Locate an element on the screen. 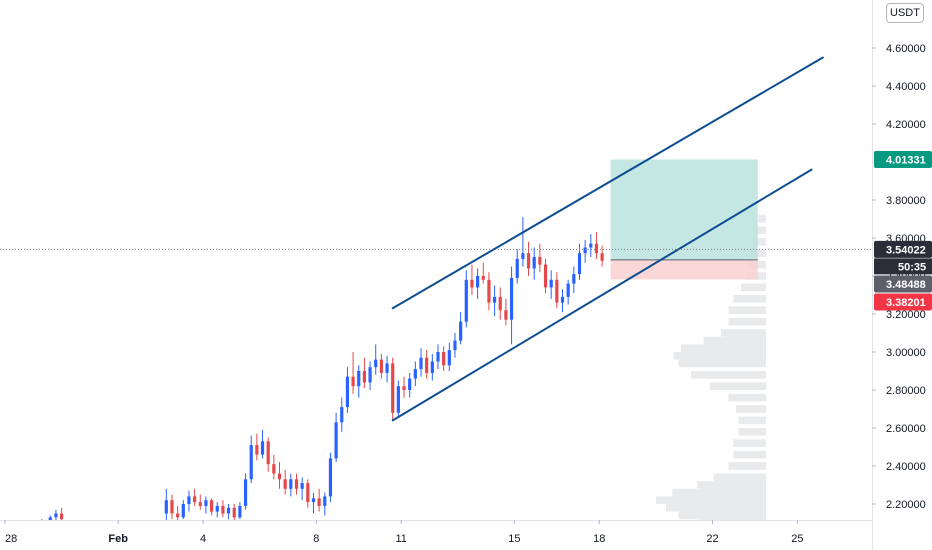 The width and height of the screenshot is (932, 550). currency-badge: USDT is located at coordinates (905, 13).